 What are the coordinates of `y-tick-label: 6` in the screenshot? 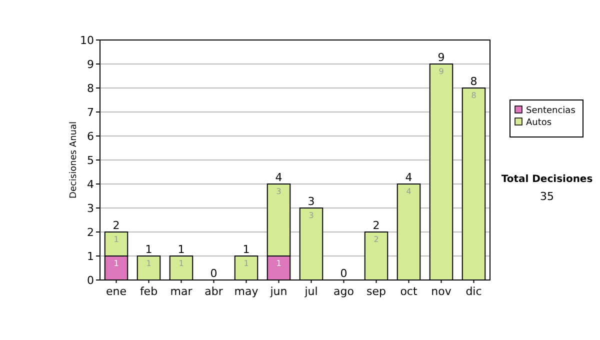 It's located at (90, 136).